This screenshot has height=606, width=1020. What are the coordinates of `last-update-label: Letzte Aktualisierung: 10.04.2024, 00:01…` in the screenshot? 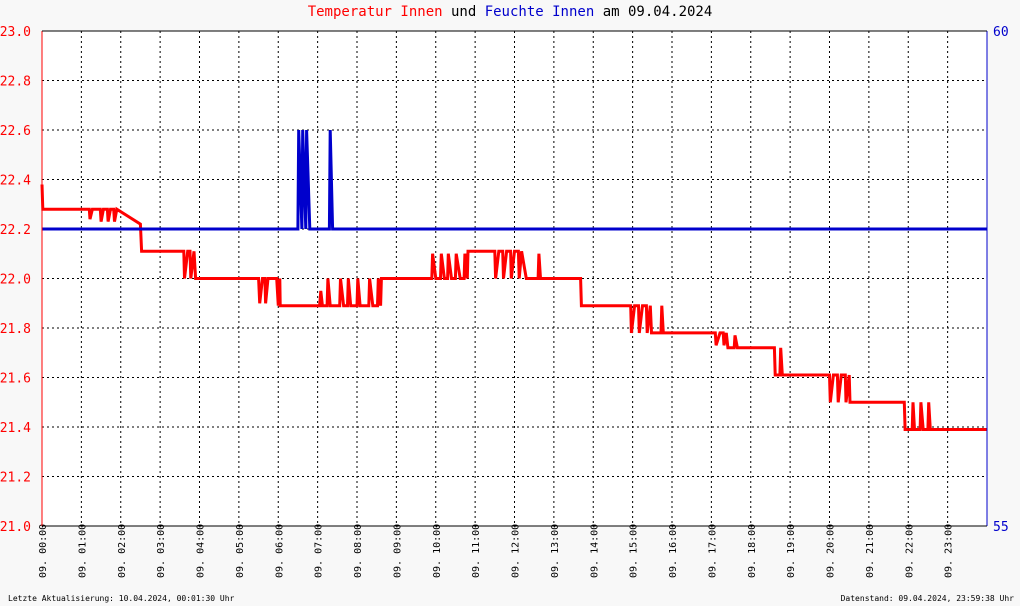 It's located at (121, 598).